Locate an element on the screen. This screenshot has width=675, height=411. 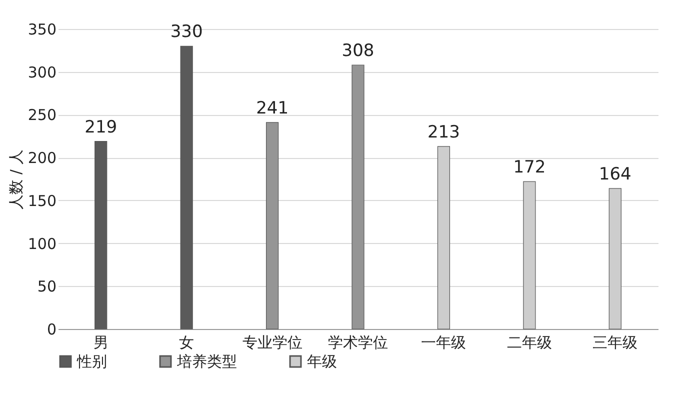
legend-label: 培养类型 is located at coordinates (206, 361).